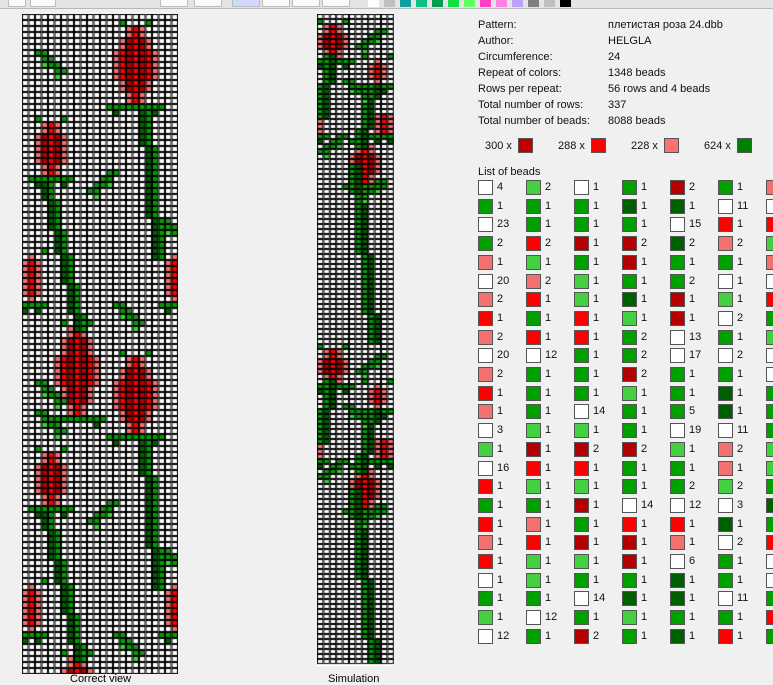 The image size is (773, 685). I want to click on simulation-pattern, so click(355, 340).